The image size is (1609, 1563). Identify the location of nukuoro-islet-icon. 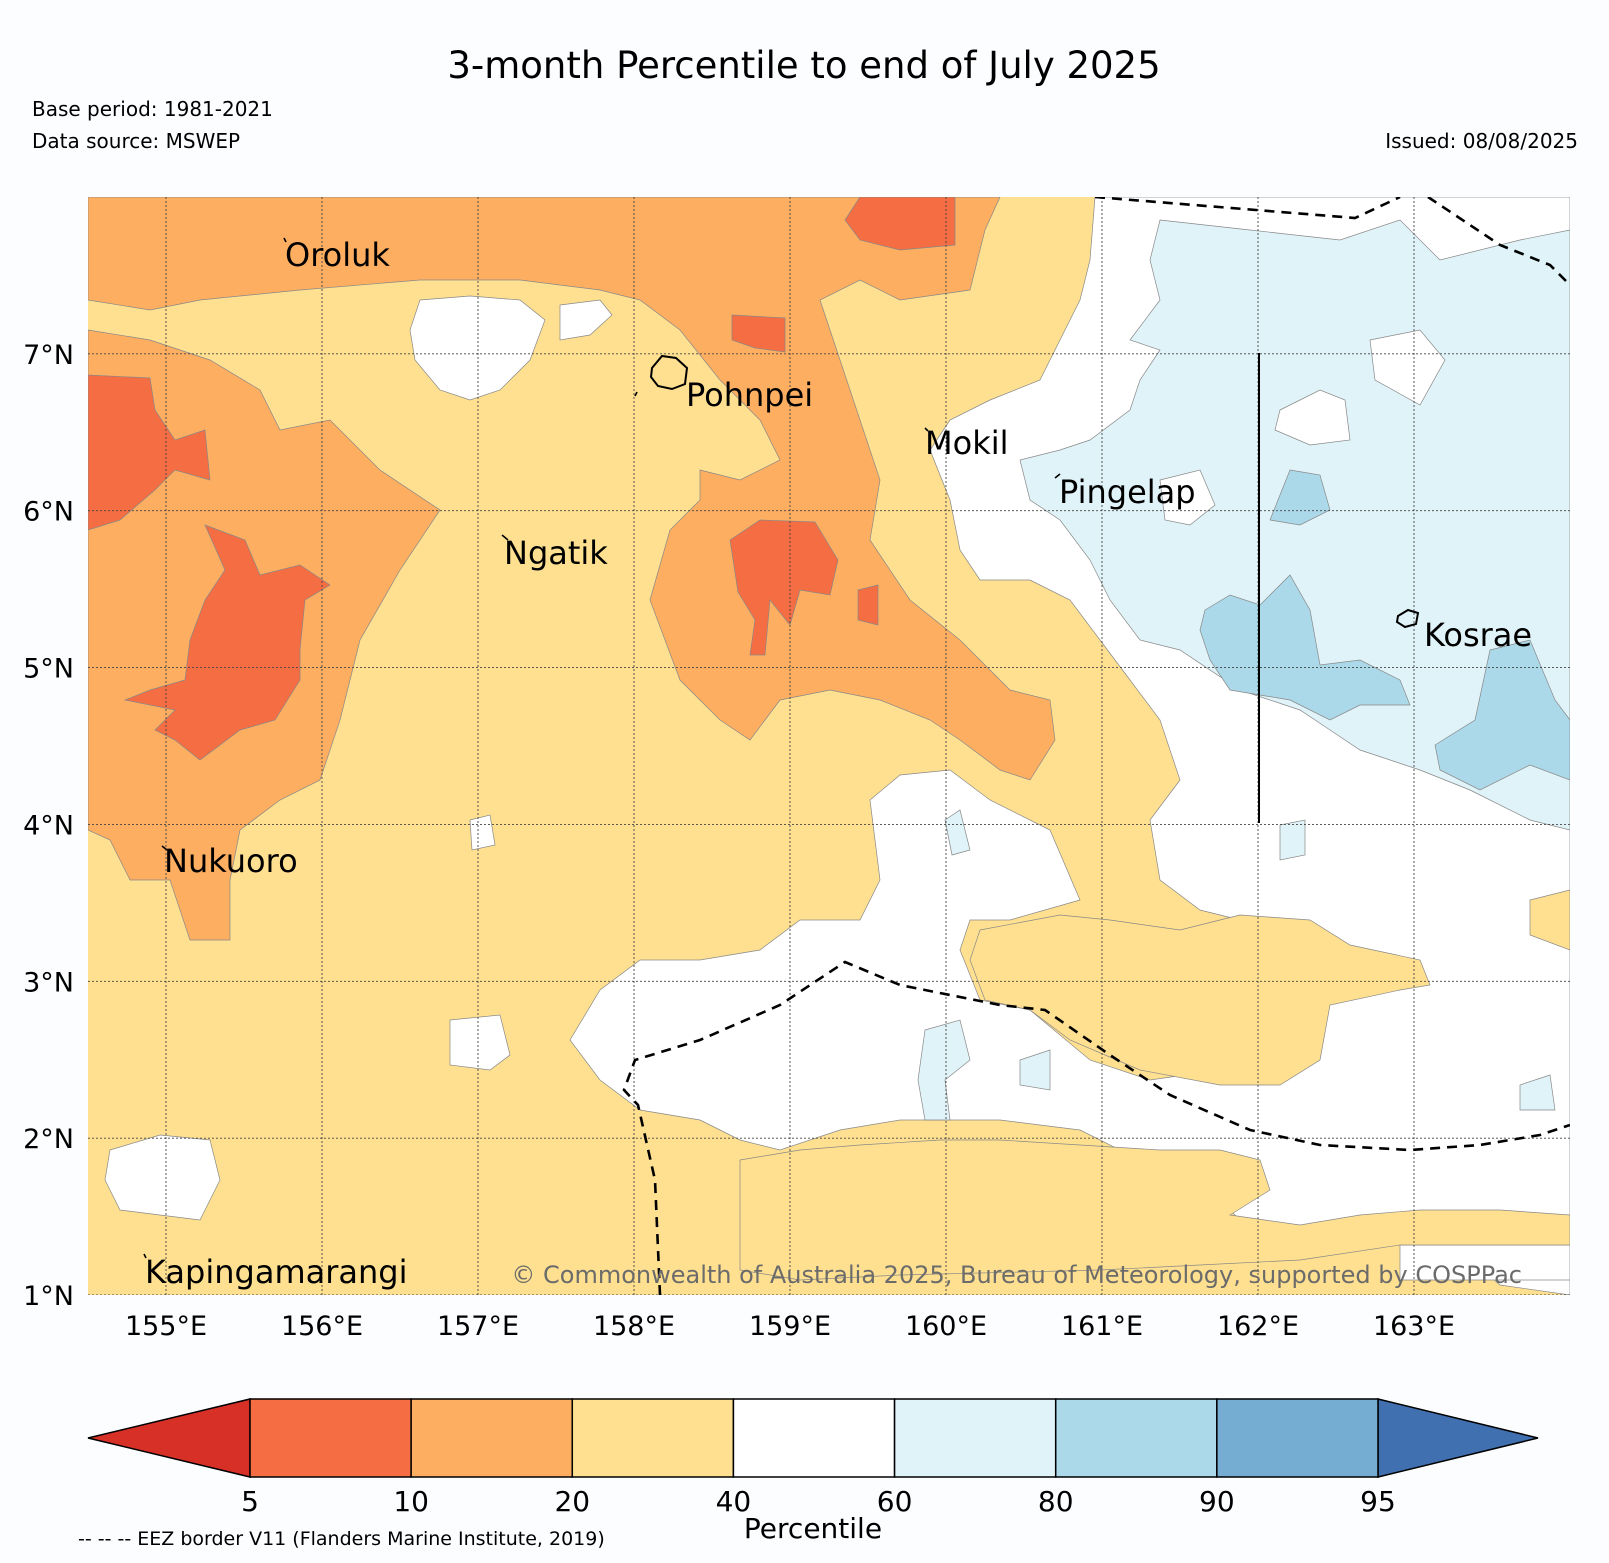
(164, 848).